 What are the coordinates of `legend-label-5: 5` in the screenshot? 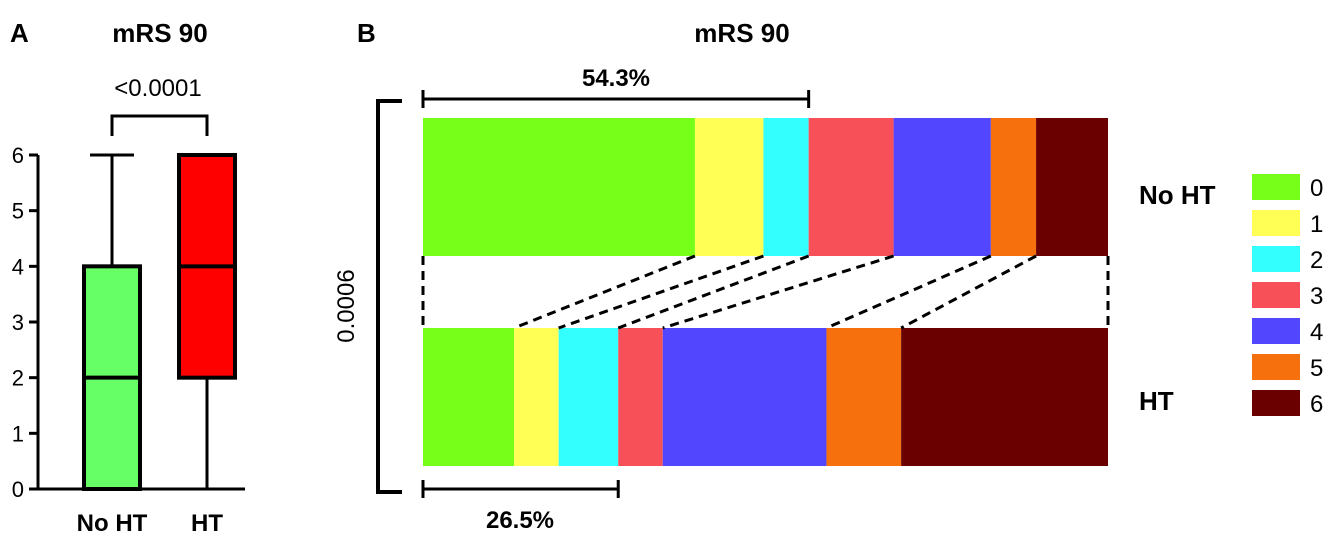 It's located at (1316, 368).